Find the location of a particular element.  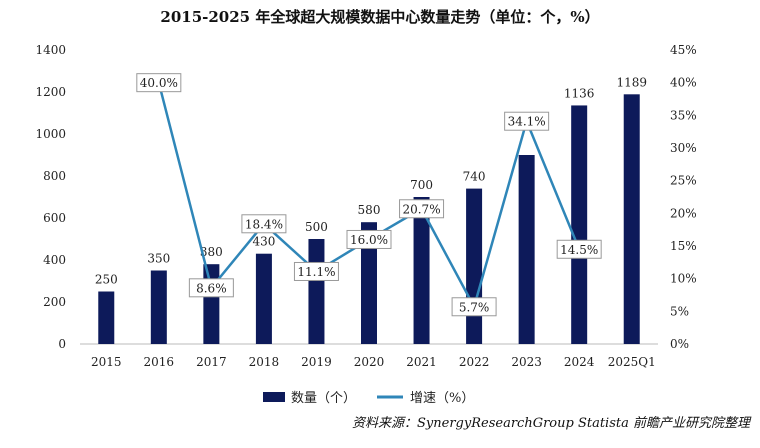

x-tick-label: 2016 is located at coordinates (159, 362).